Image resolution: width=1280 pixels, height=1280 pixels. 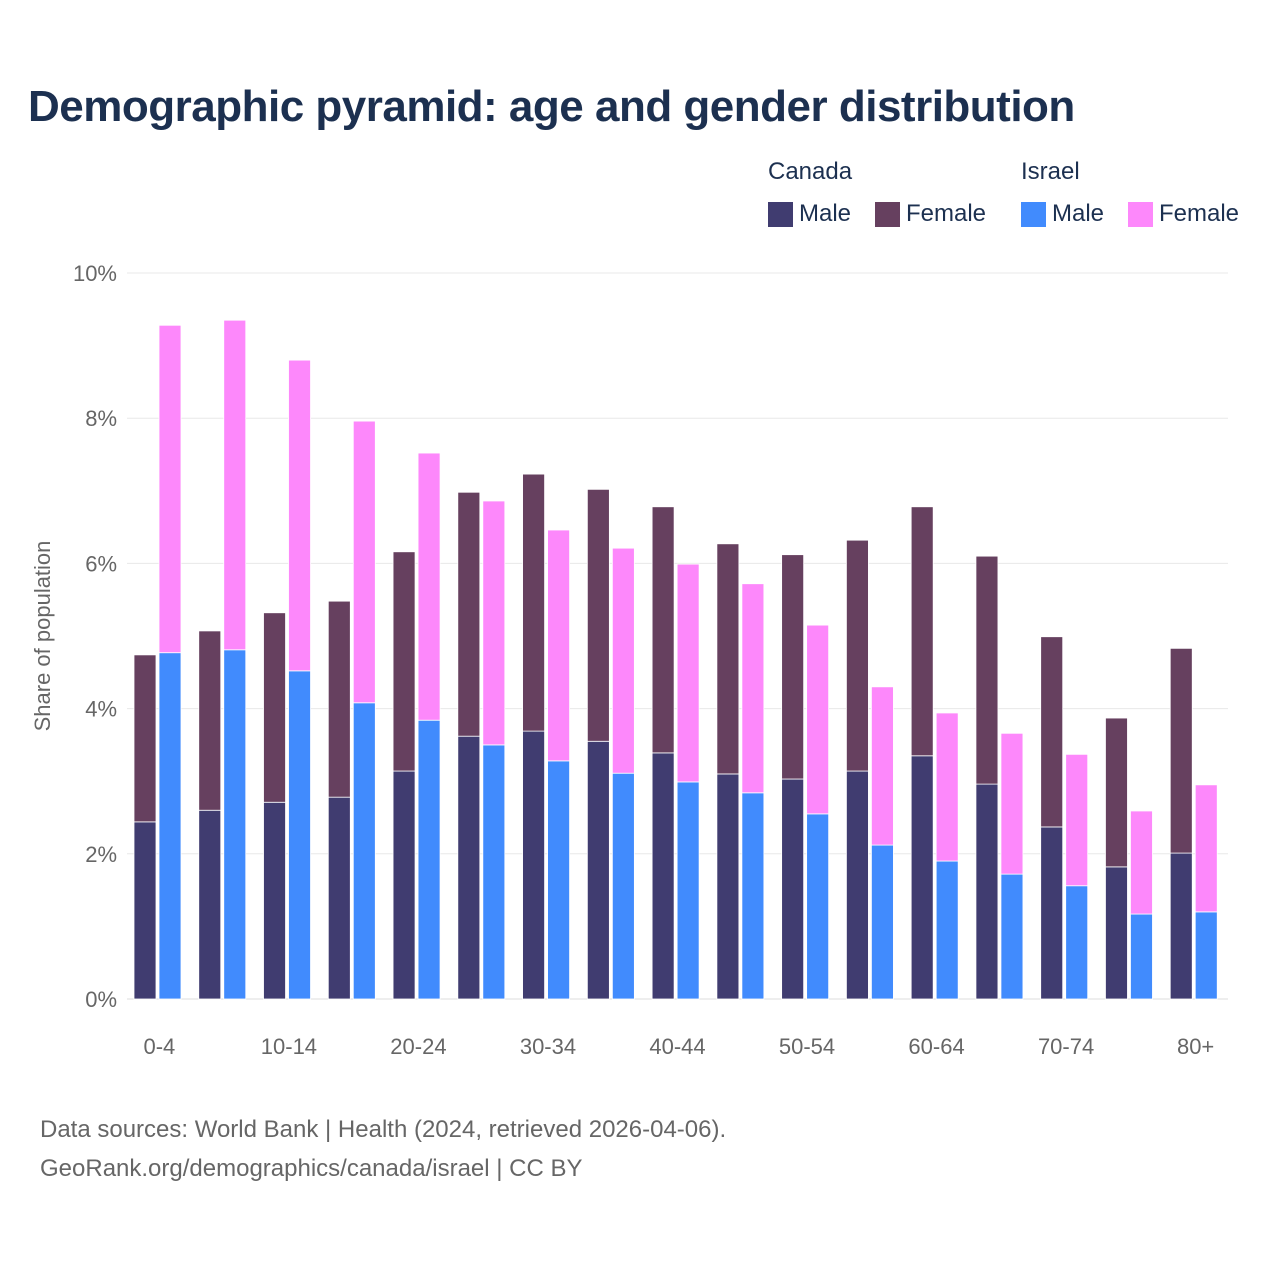 I want to click on y-axis-label: Share of population, so click(x=42, y=636).